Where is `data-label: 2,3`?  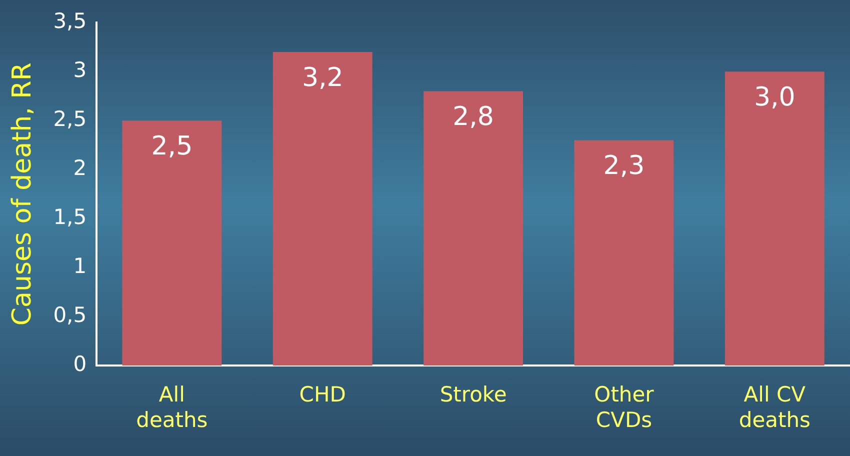
data-label: 2,3 is located at coordinates (624, 165).